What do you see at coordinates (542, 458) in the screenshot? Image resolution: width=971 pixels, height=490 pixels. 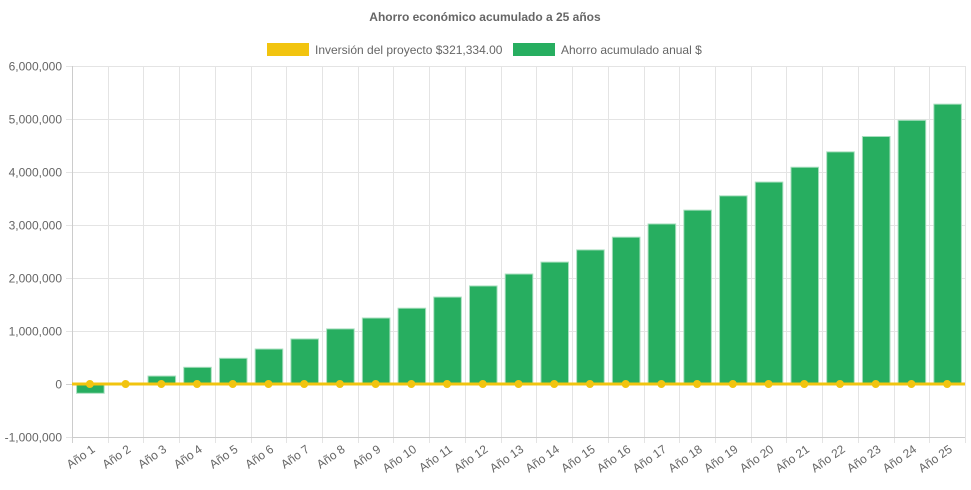 I see `x-tick-label: Año 14` at bounding box center [542, 458].